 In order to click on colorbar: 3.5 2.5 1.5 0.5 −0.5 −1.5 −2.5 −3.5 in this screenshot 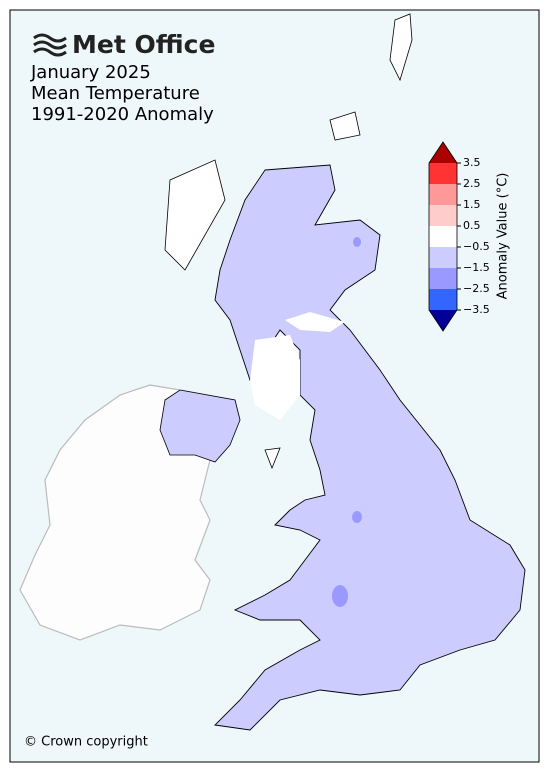, I will do `click(459, 236)`.